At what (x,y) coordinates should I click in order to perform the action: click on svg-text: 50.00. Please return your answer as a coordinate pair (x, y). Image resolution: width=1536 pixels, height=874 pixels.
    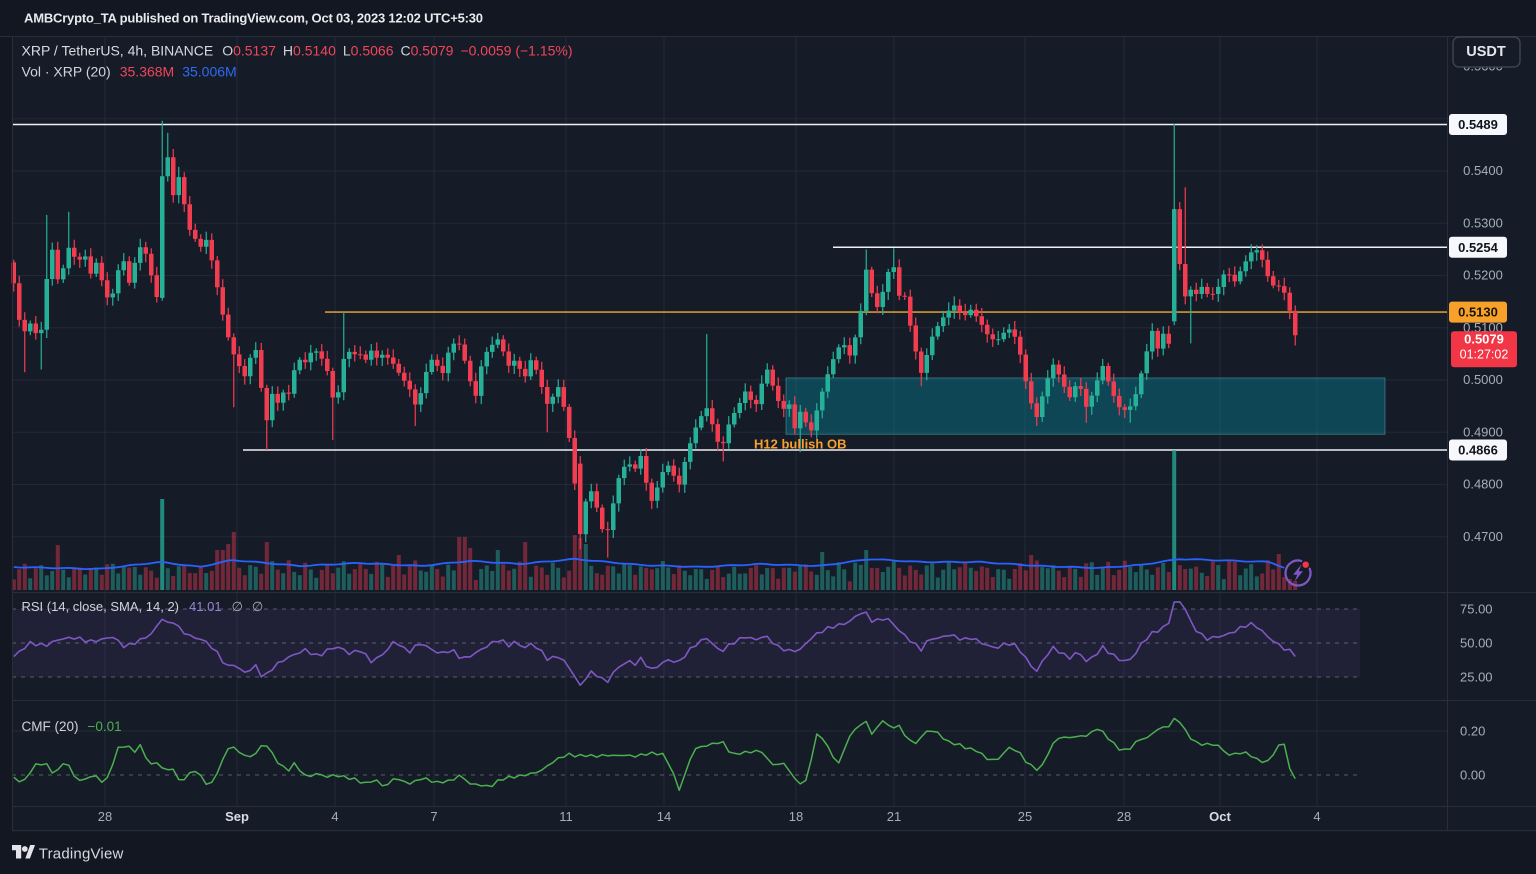
    Looking at the image, I should click on (1476, 643).